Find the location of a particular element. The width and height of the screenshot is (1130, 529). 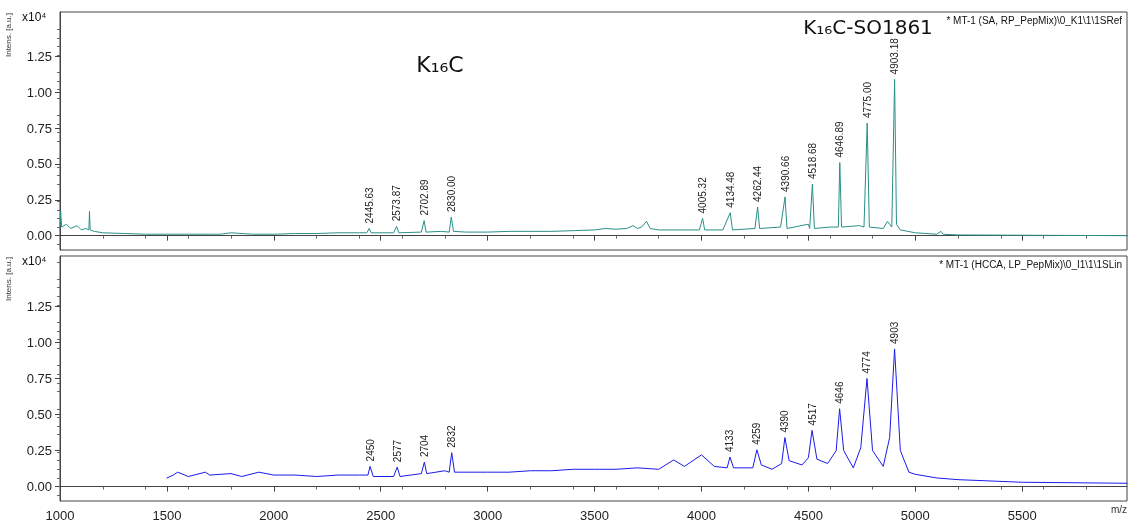

annotation: 4390.66 is located at coordinates (785, 173).